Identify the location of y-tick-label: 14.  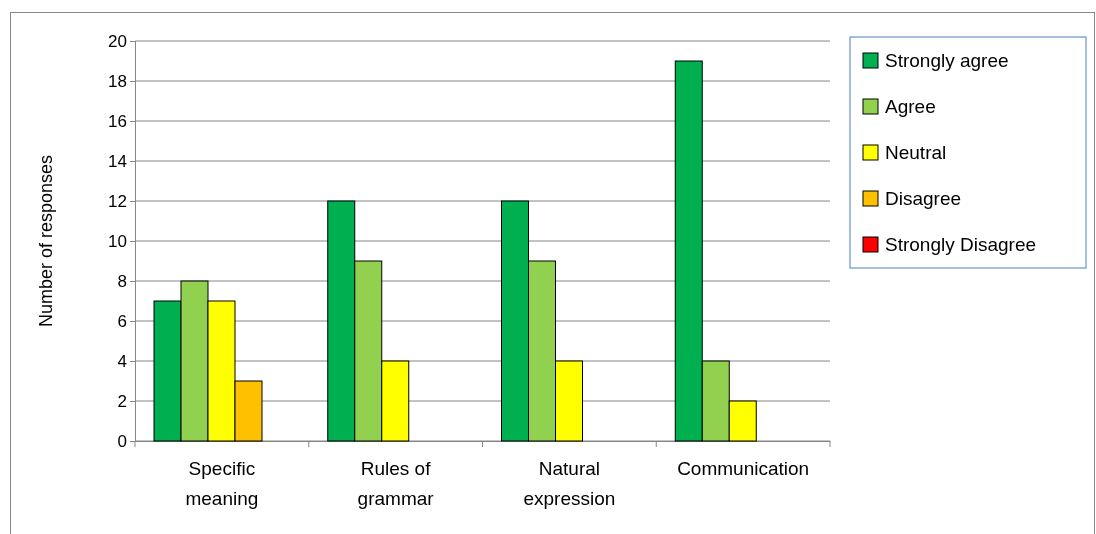
(117, 161).